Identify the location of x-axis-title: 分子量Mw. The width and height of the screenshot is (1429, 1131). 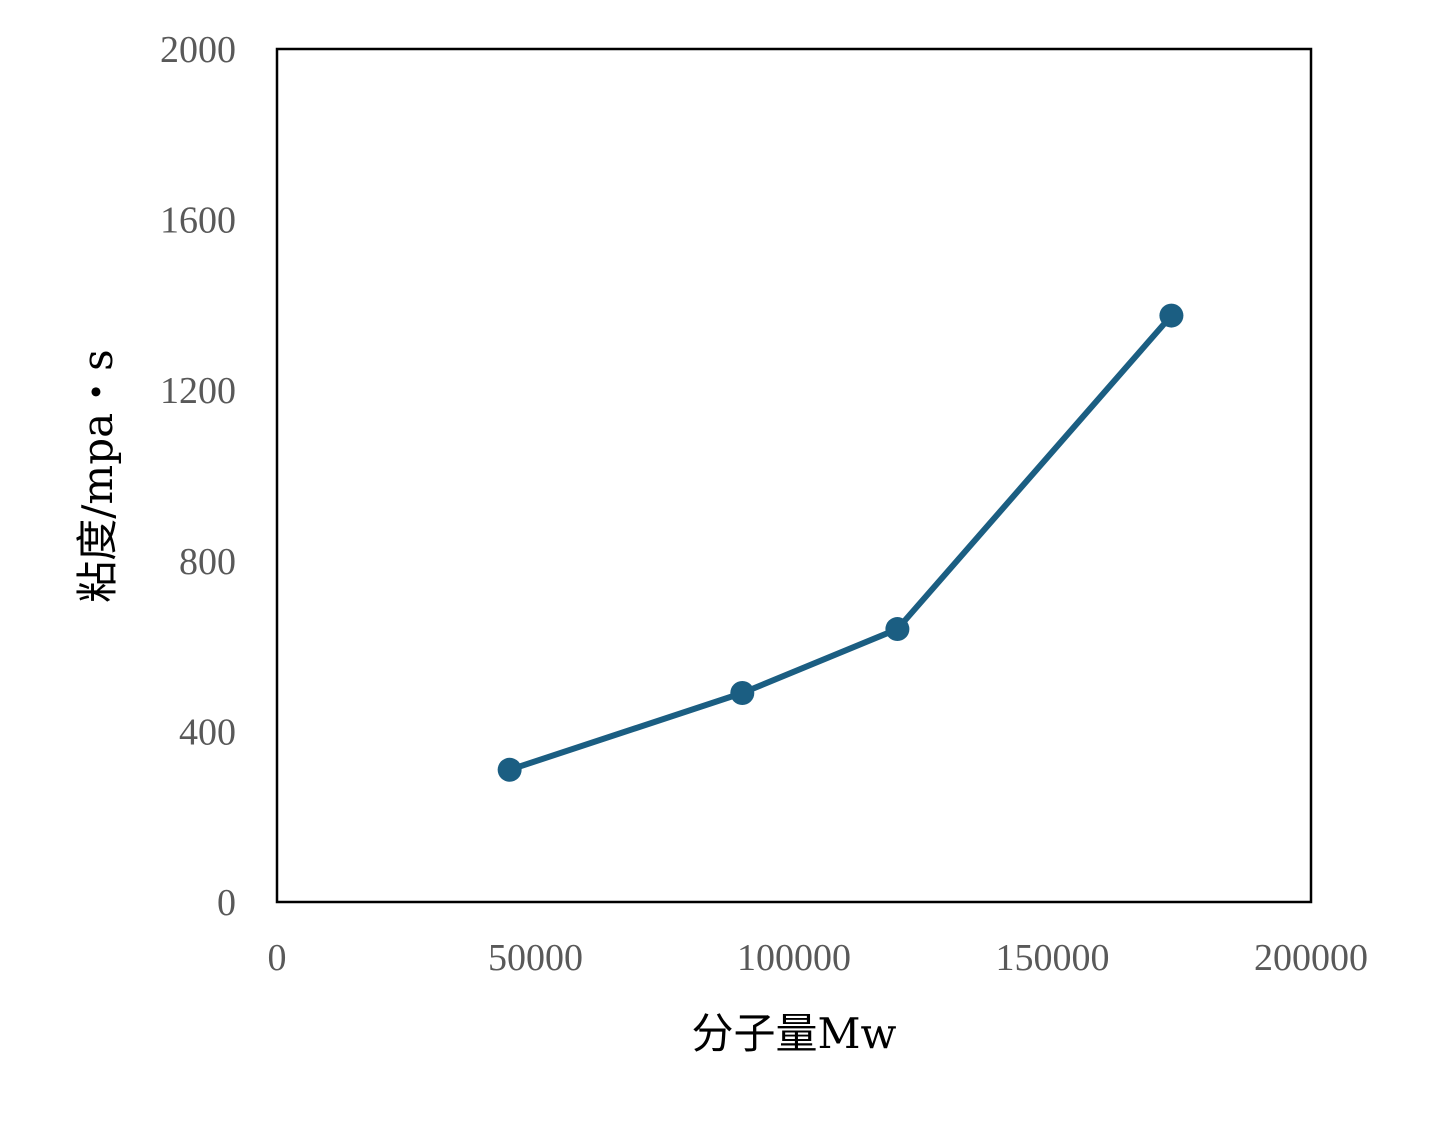
(794, 1033).